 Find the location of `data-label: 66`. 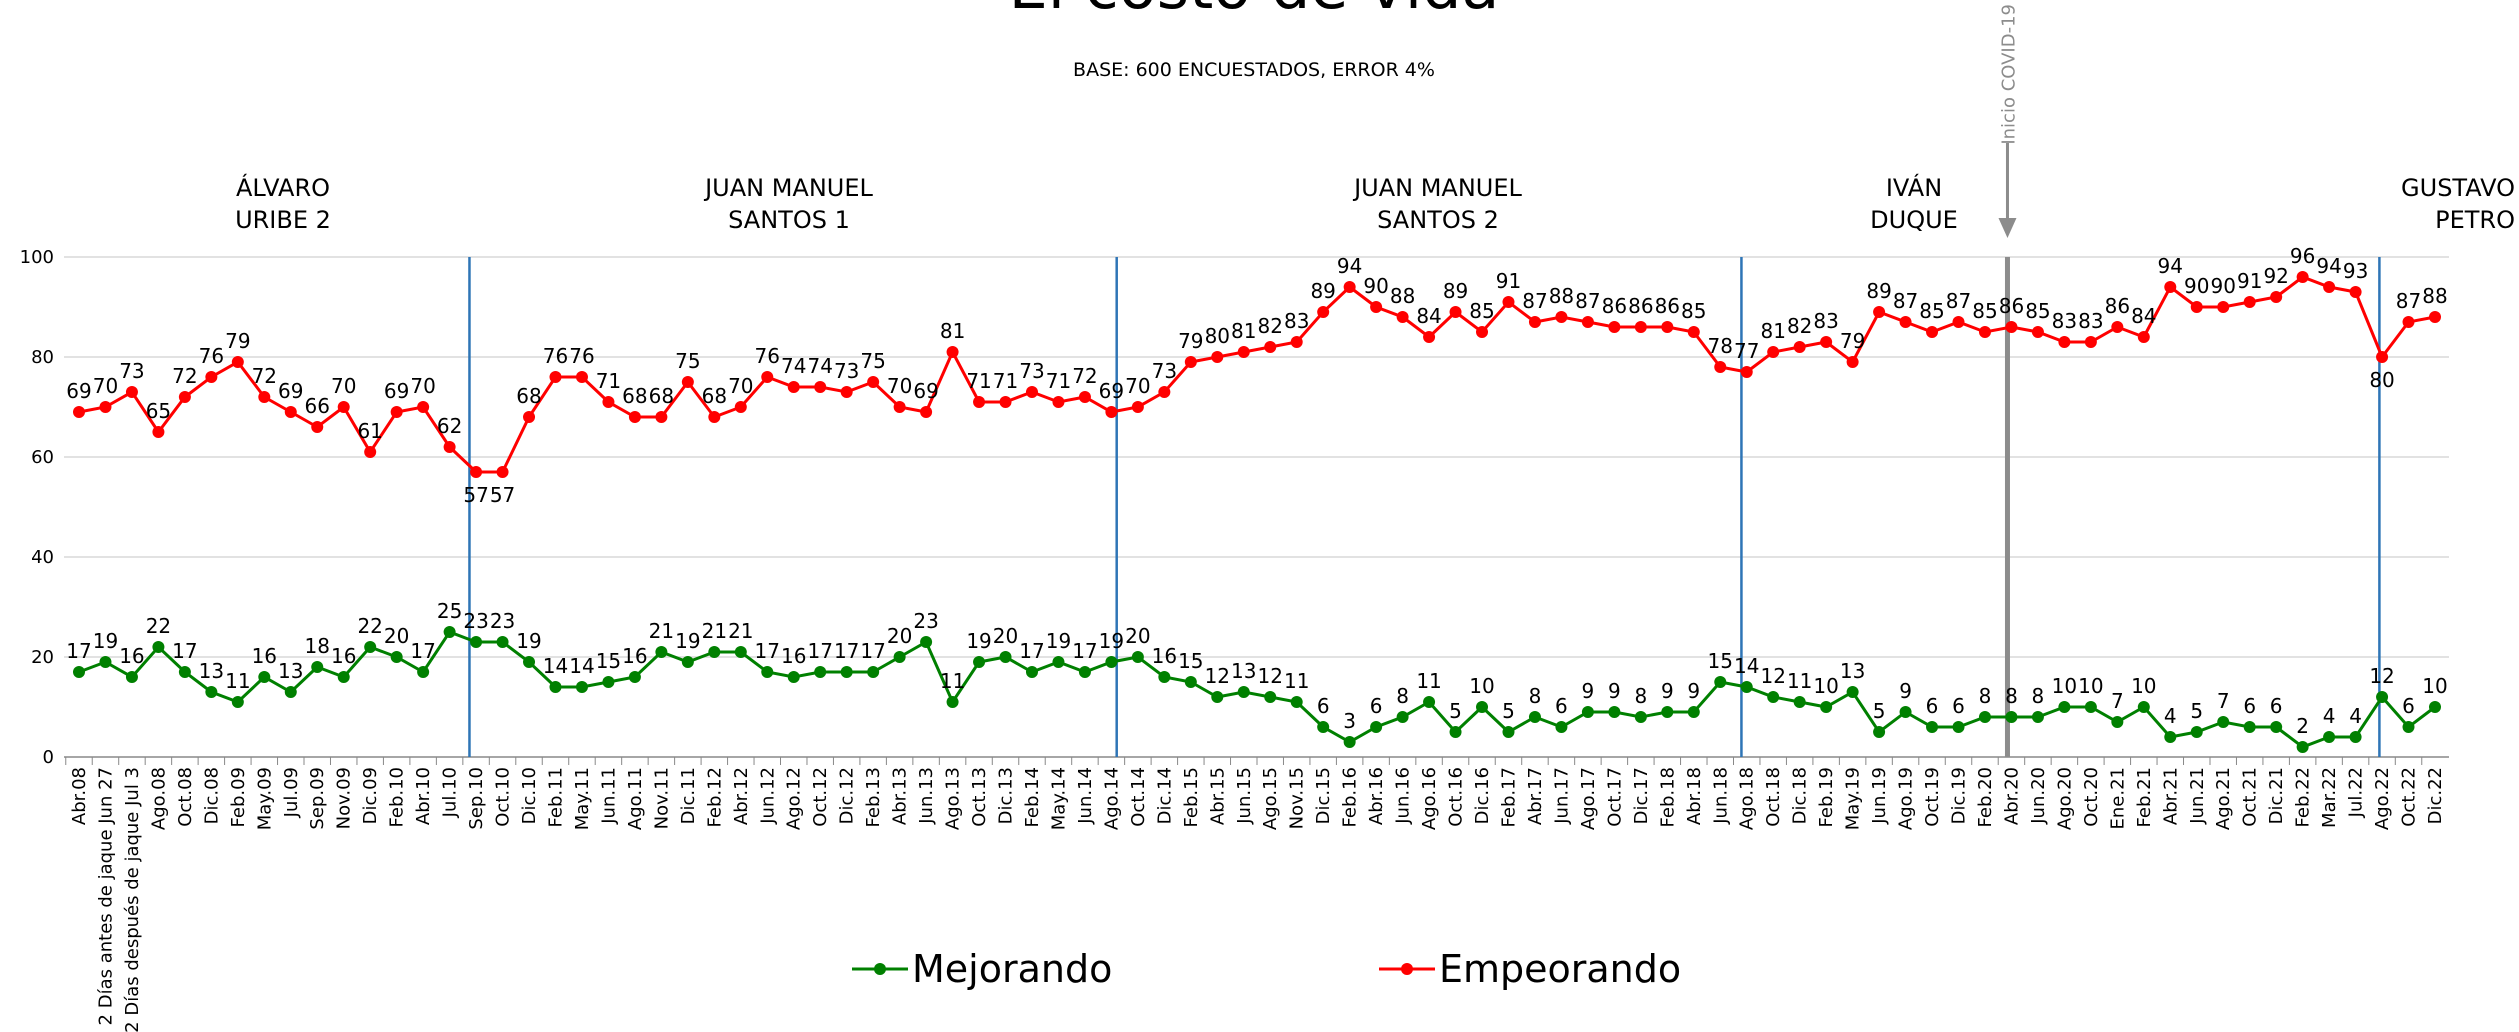

data-label: 66 is located at coordinates (317, 406).